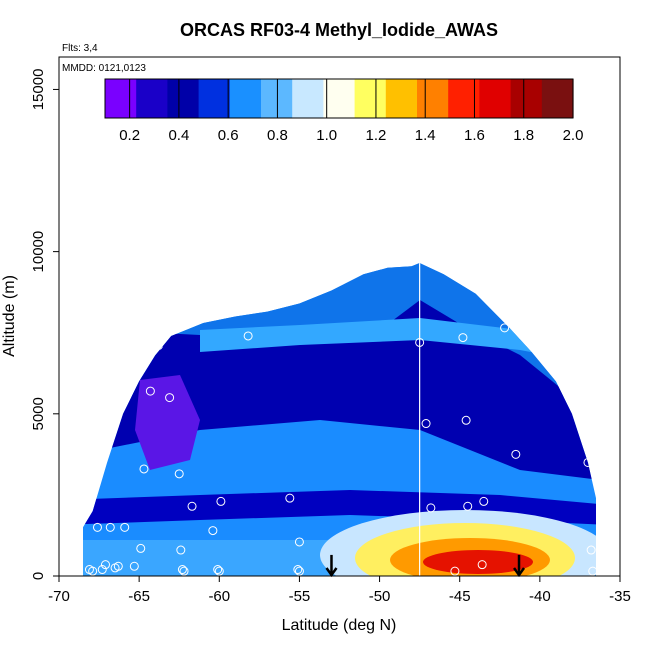 This screenshot has height=650, width=650. Describe the element at coordinates (339, 625) in the screenshot. I see `x-axis-label: Latitude (deg N)` at that location.